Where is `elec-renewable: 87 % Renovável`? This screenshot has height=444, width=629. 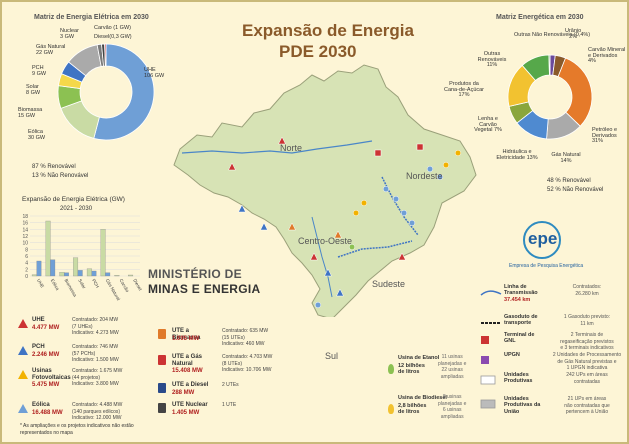
elec-renewable: 87 % Renovável is located at coordinates (54, 167).